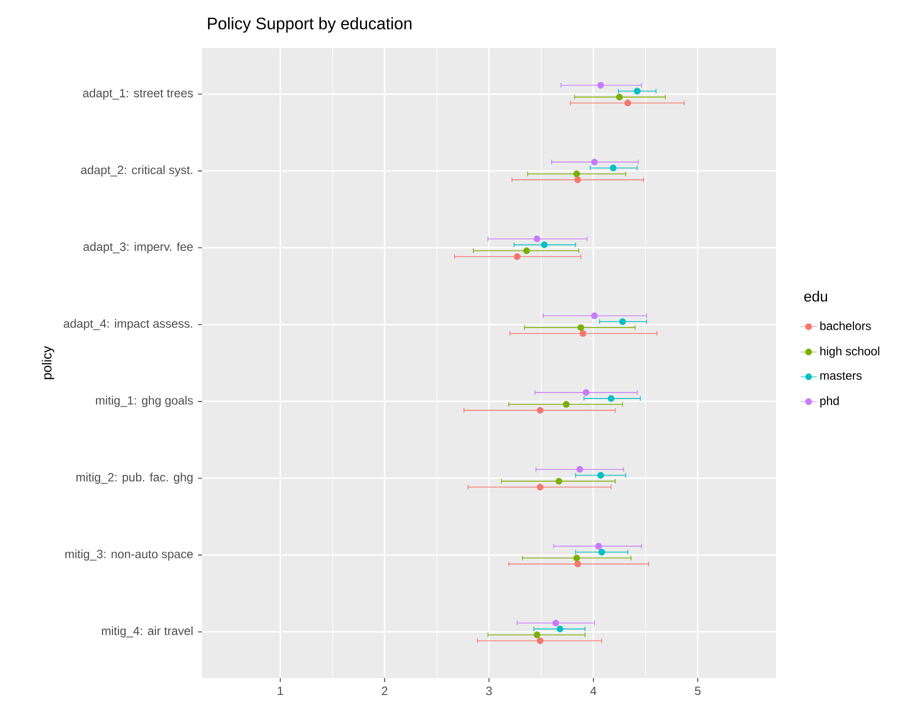  Describe the element at coordinates (816, 296) in the screenshot. I see `legend-title: edu` at that location.